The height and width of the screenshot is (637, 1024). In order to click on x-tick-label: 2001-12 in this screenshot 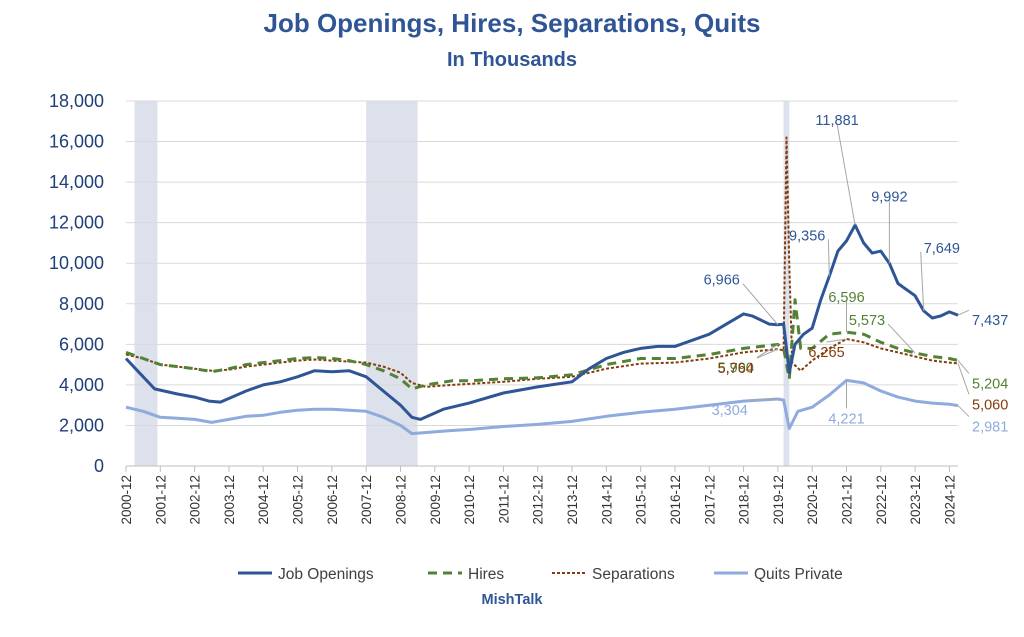, I will do `click(160, 500)`.